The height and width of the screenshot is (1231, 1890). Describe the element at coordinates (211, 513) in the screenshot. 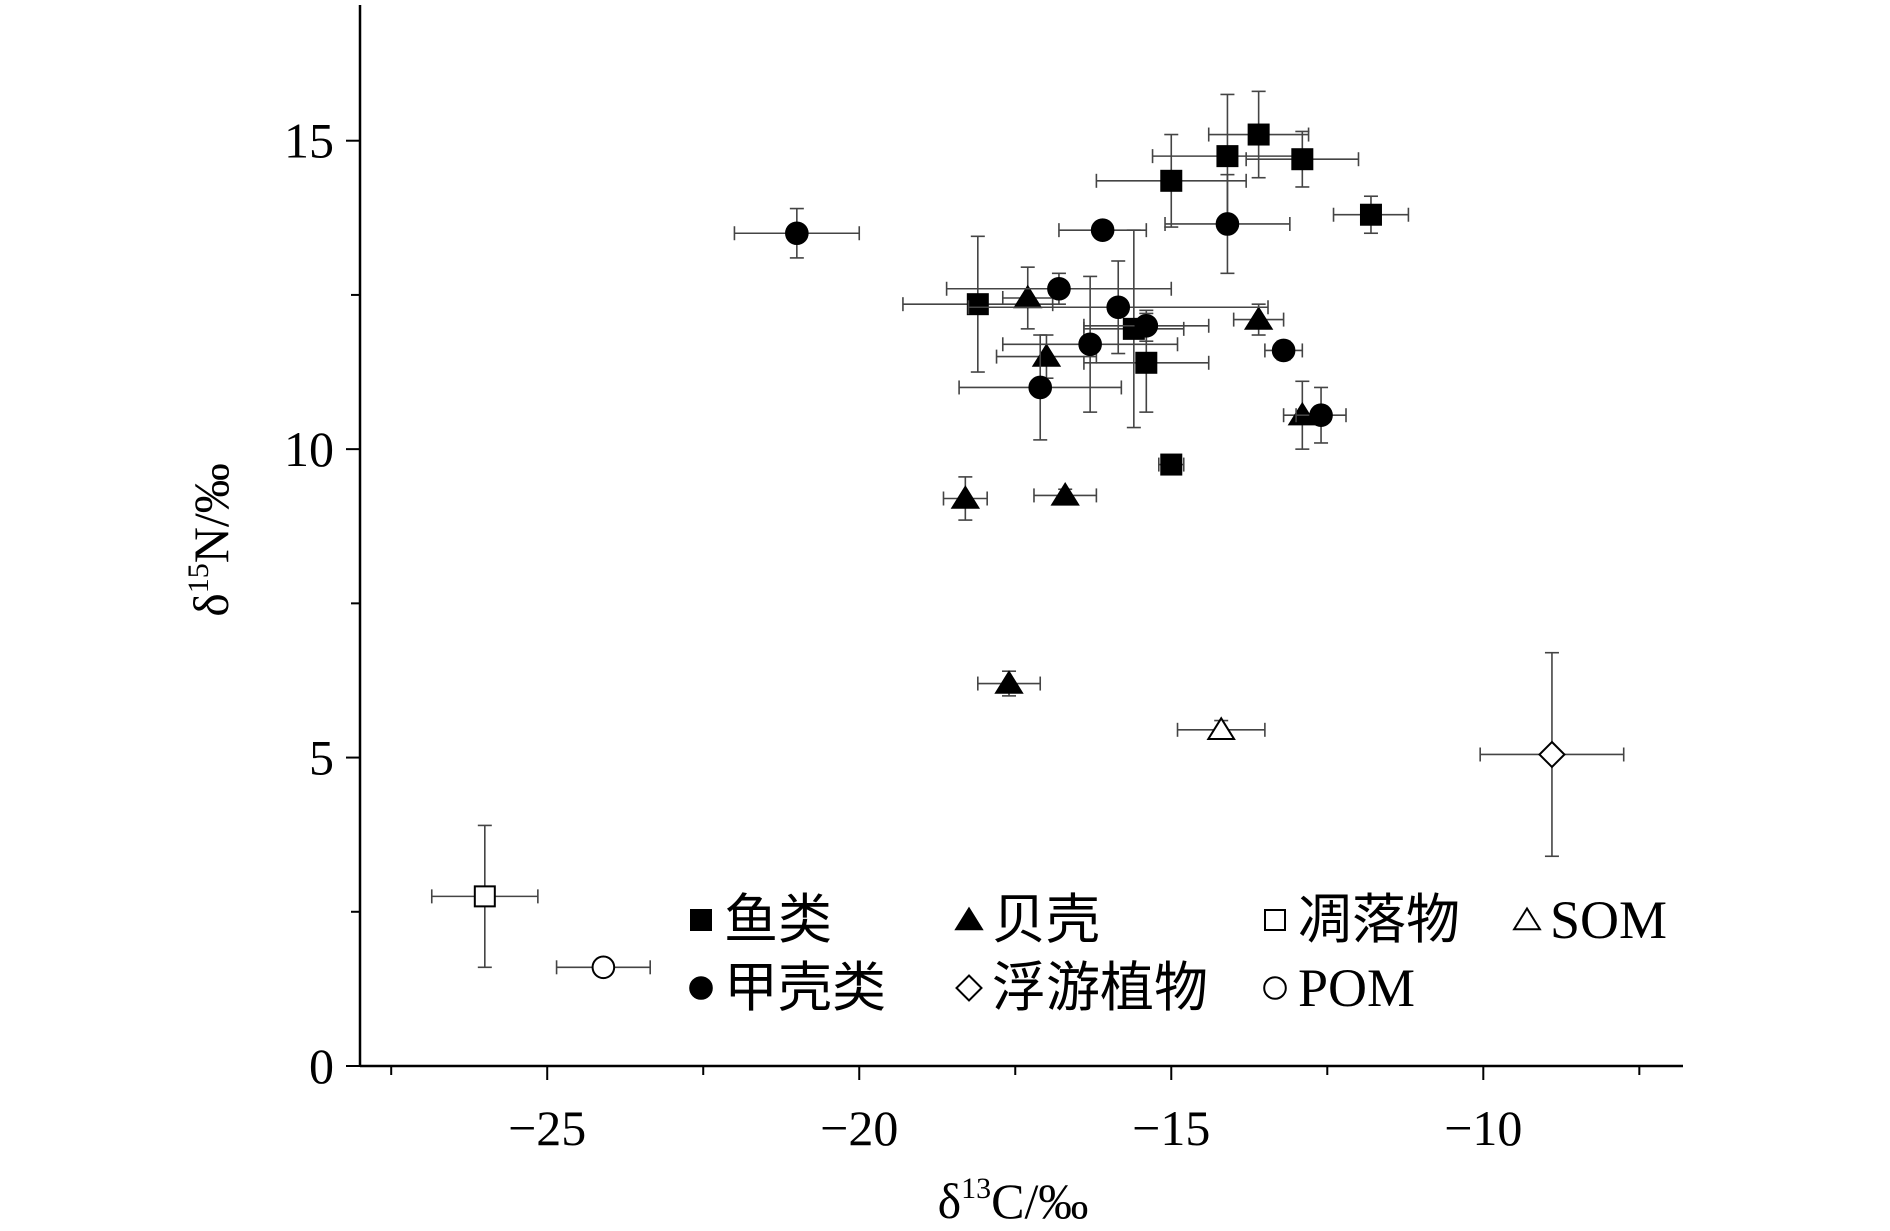

I see `y-axis-title-unit: N/‰` at that location.